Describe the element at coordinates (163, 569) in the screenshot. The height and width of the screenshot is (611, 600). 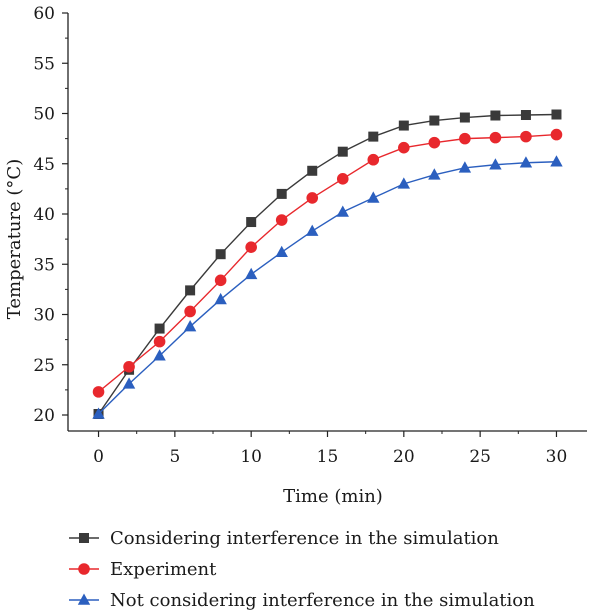
I see `legend-label: Experiment` at that location.